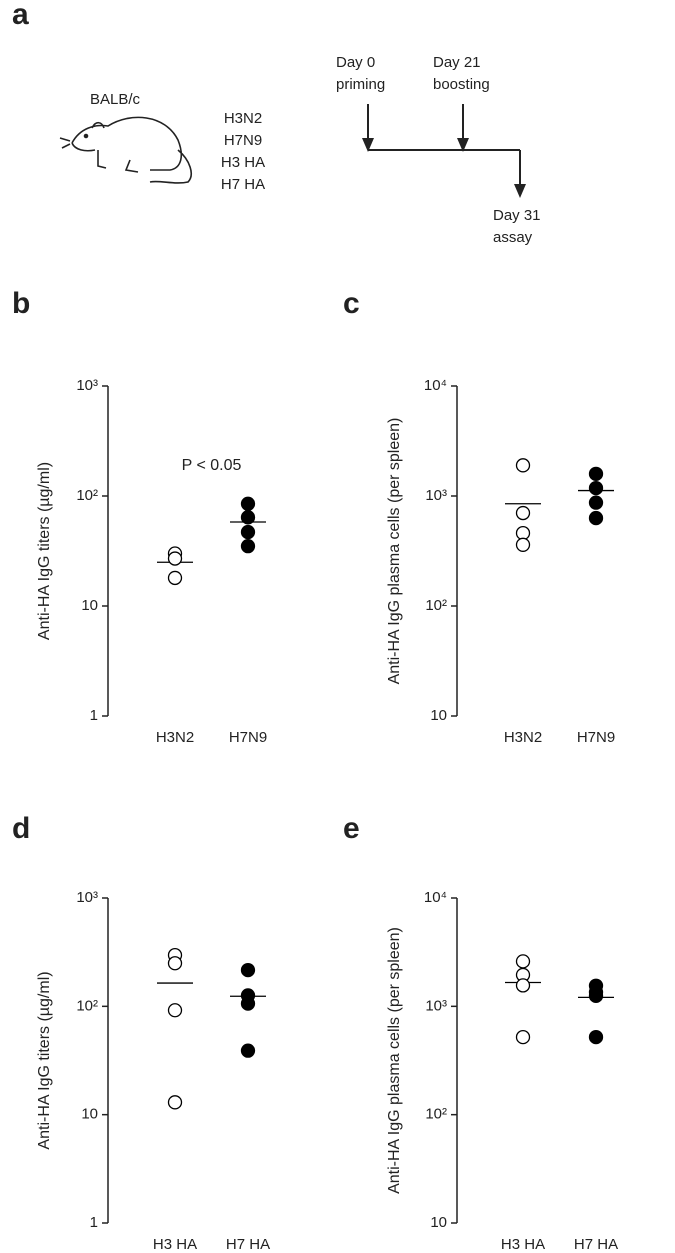  I want to click on timeline, so click(444, 151).